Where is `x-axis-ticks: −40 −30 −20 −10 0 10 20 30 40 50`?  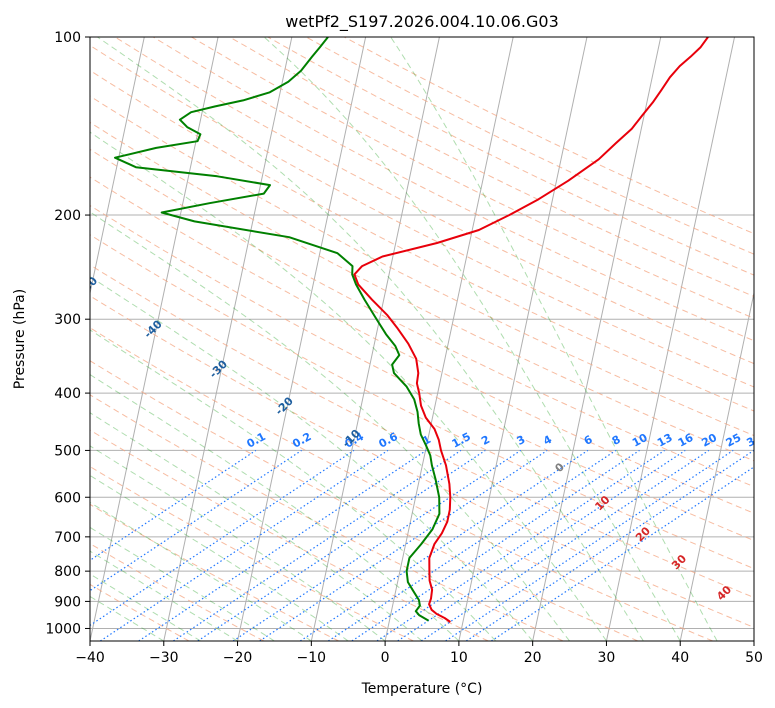
x-axis-ticks: −40 −30 −20 −10 0 10 20 30 40 50 is located at coordinates (419, 653).